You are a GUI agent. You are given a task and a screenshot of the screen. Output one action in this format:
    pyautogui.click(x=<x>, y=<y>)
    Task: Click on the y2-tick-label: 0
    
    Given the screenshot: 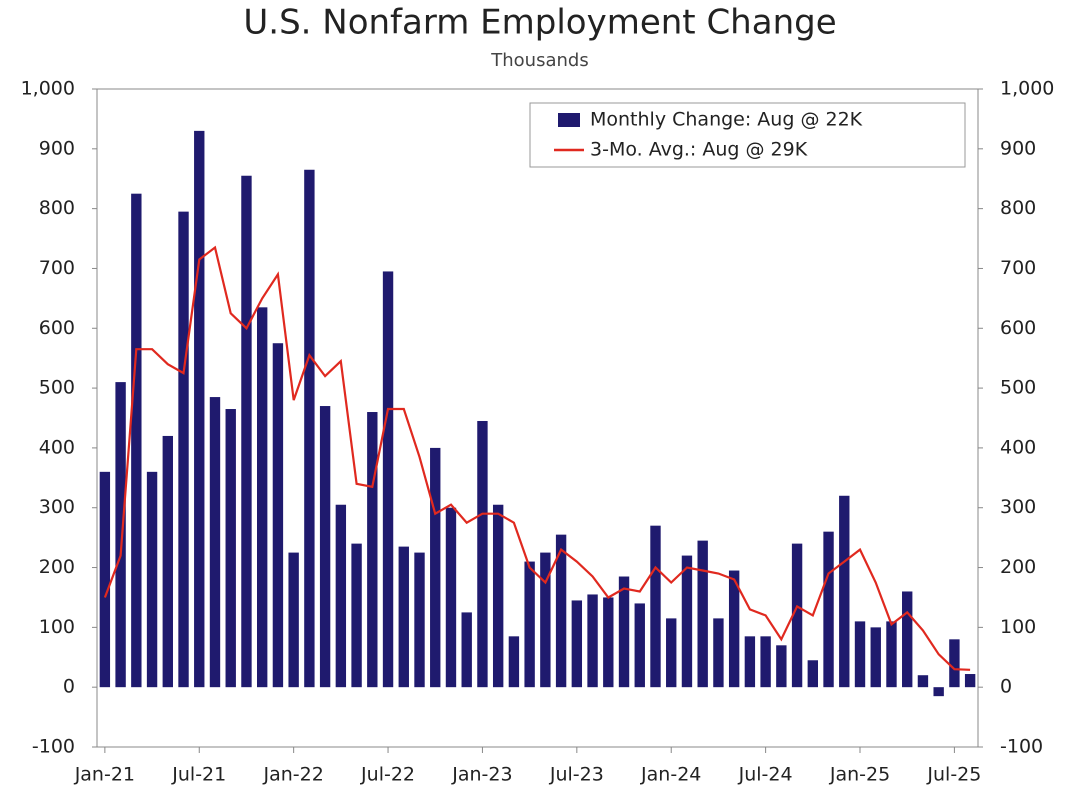 What is the action you would take?
    pyautogui.click(x=1006, y=687)
    